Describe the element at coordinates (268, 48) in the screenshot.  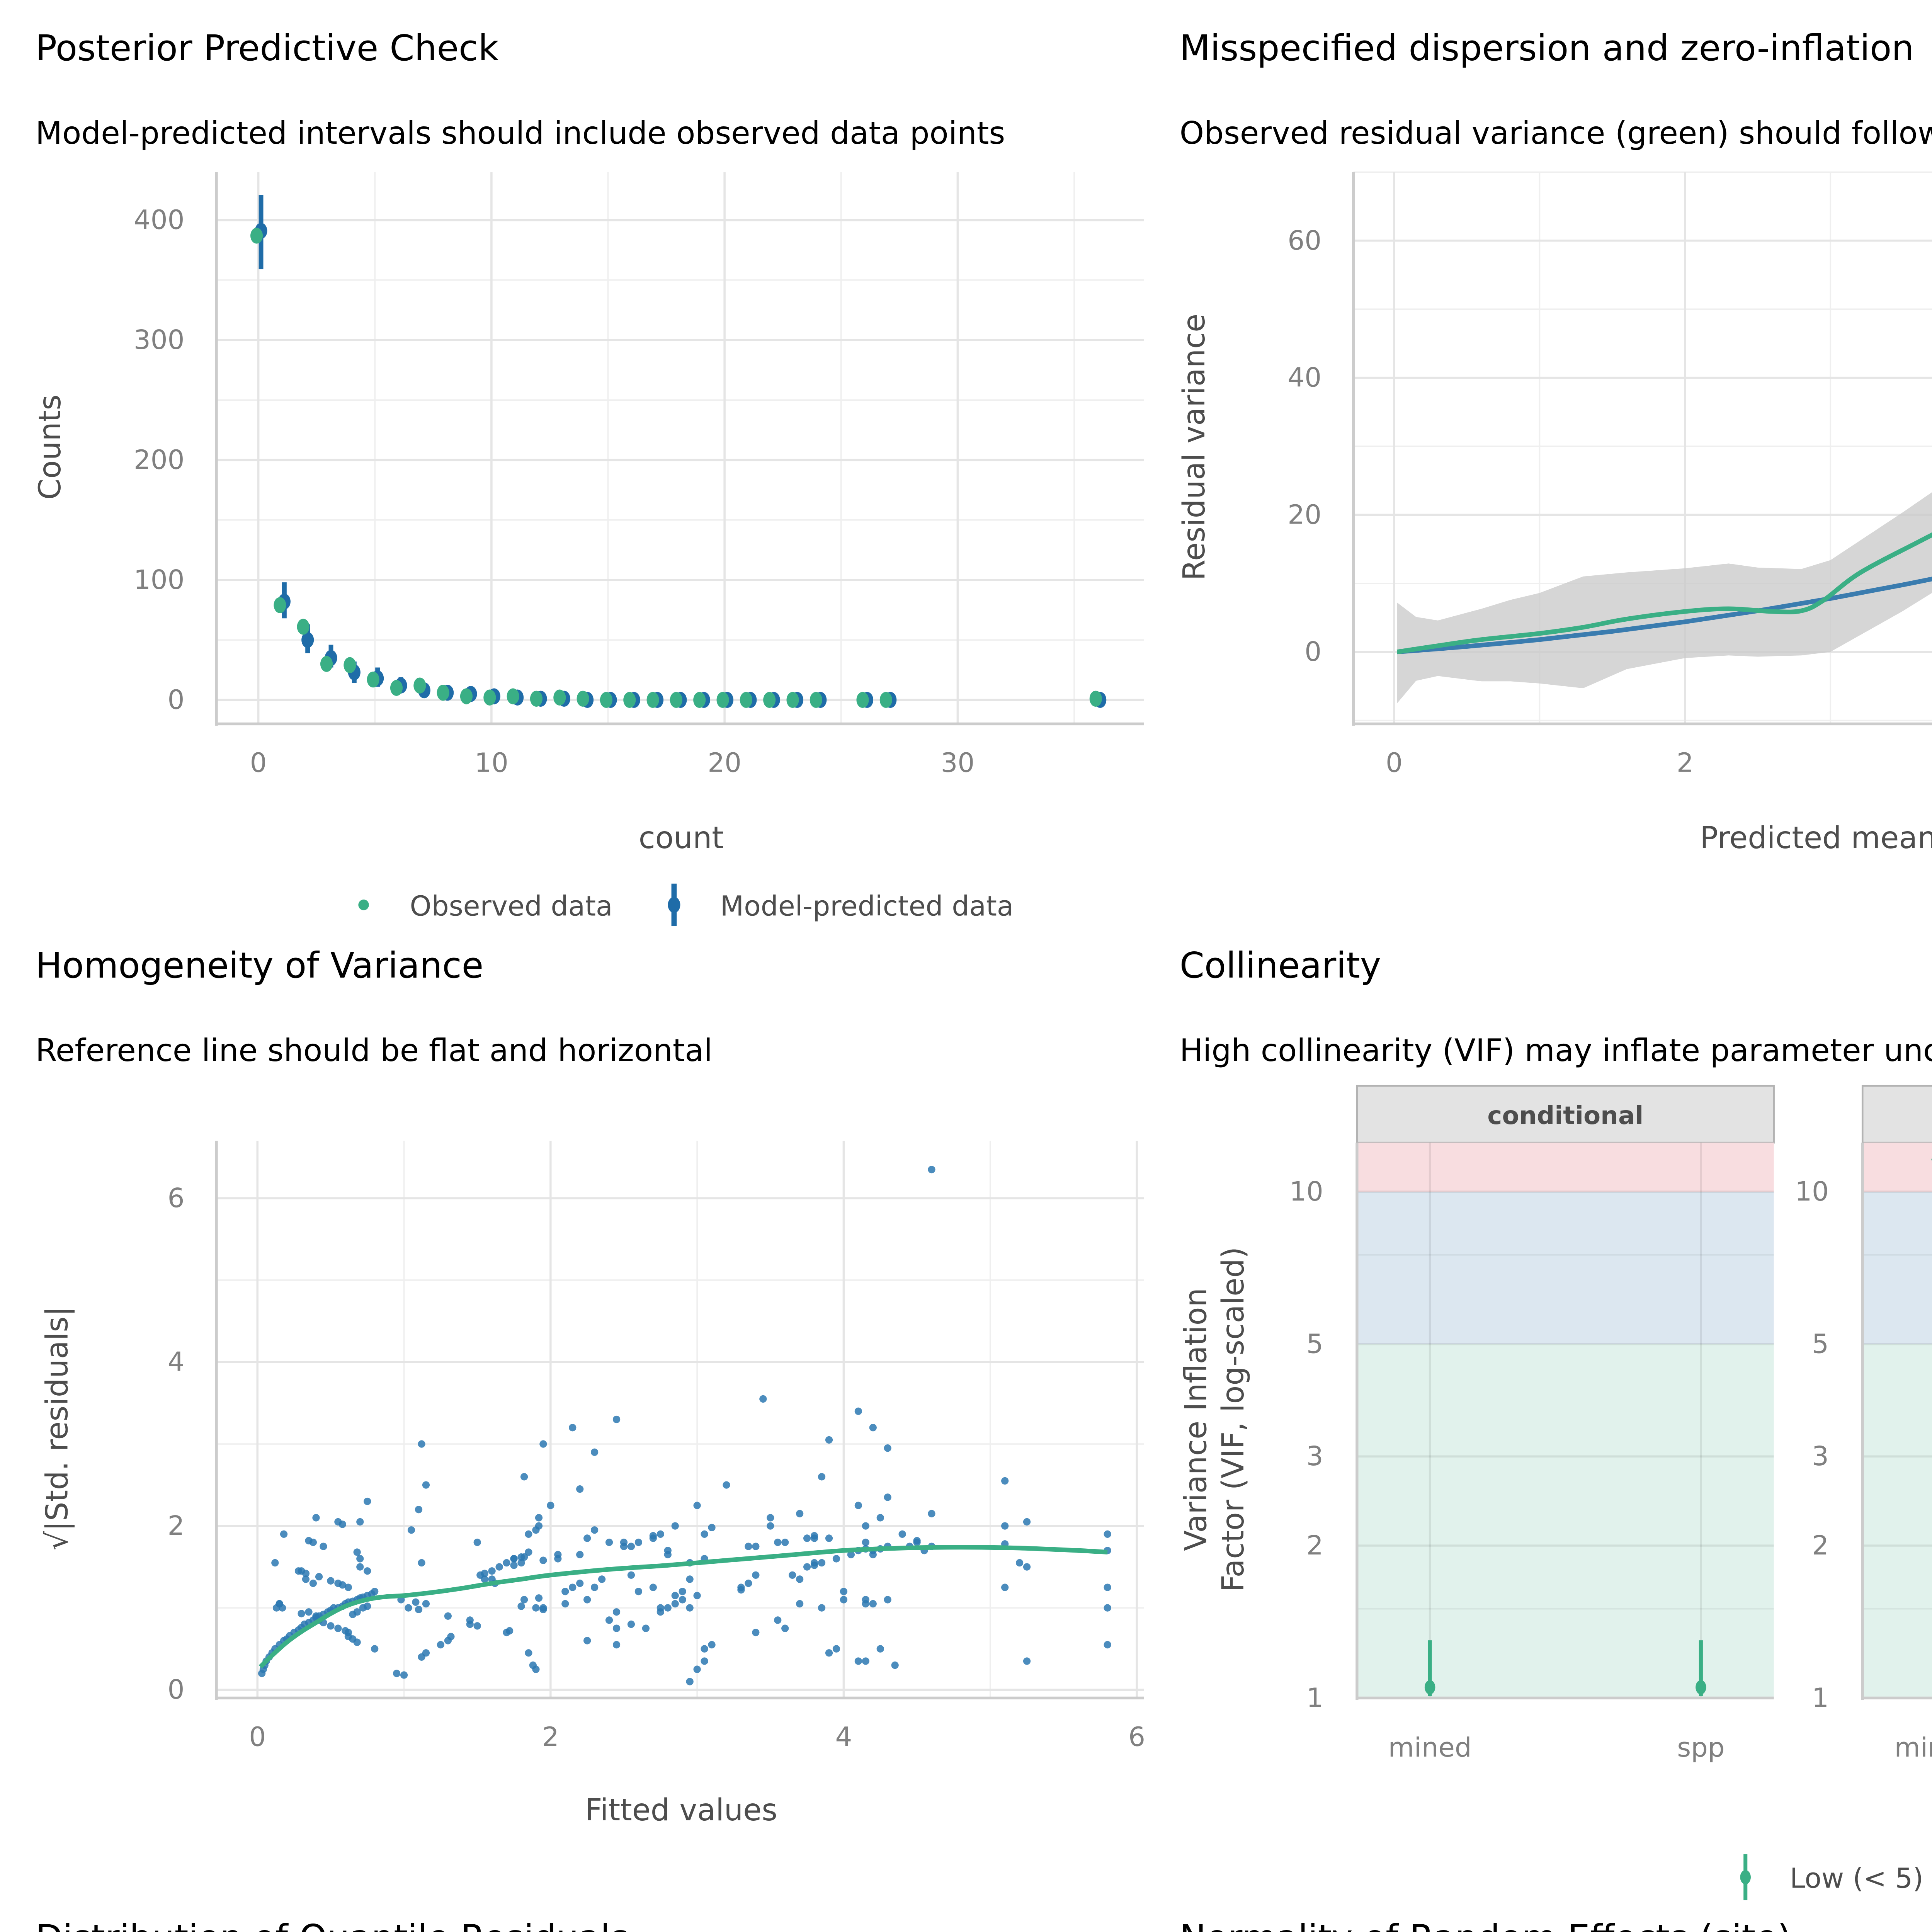
I see `panel-title: Posterior Predictive Check` at that location.